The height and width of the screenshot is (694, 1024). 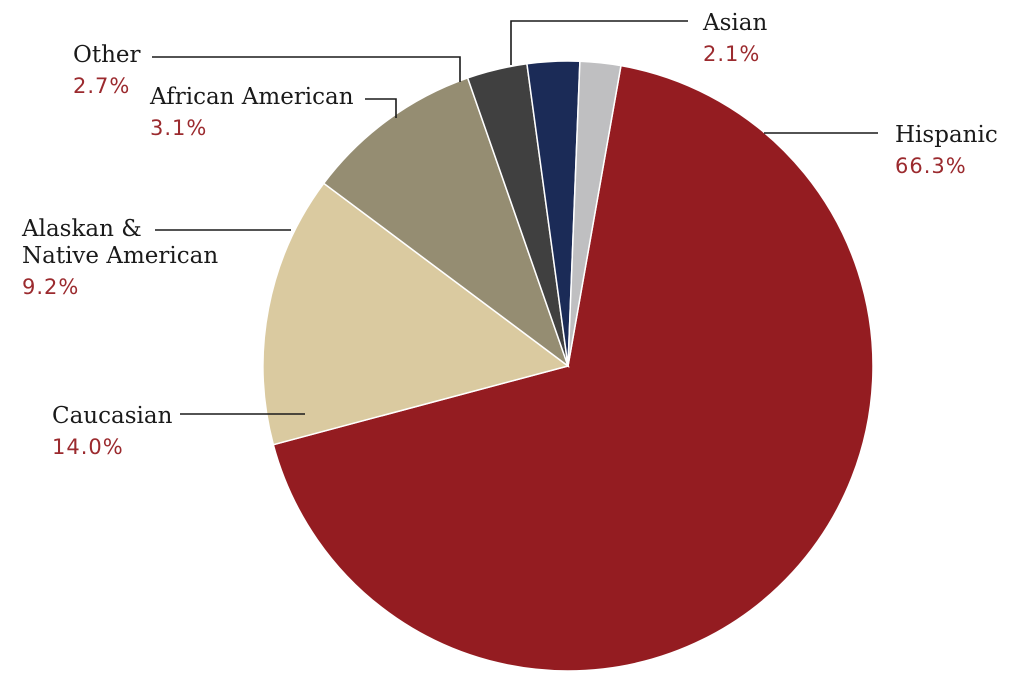 What do you see at coordinates (107, 55) in the screenshot?
I see `slice-label-other: Other` at bounding box center [107, 55].